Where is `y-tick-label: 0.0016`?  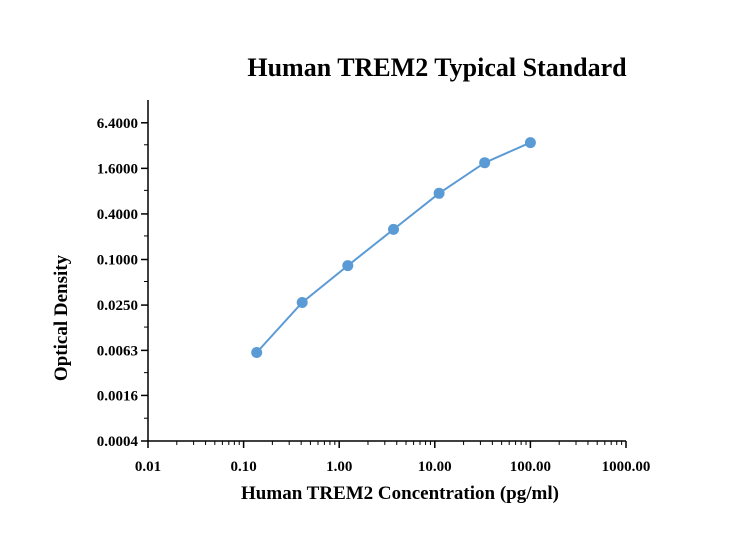
y-tick-label: 0.0016 is located at coordinates (118, 396).